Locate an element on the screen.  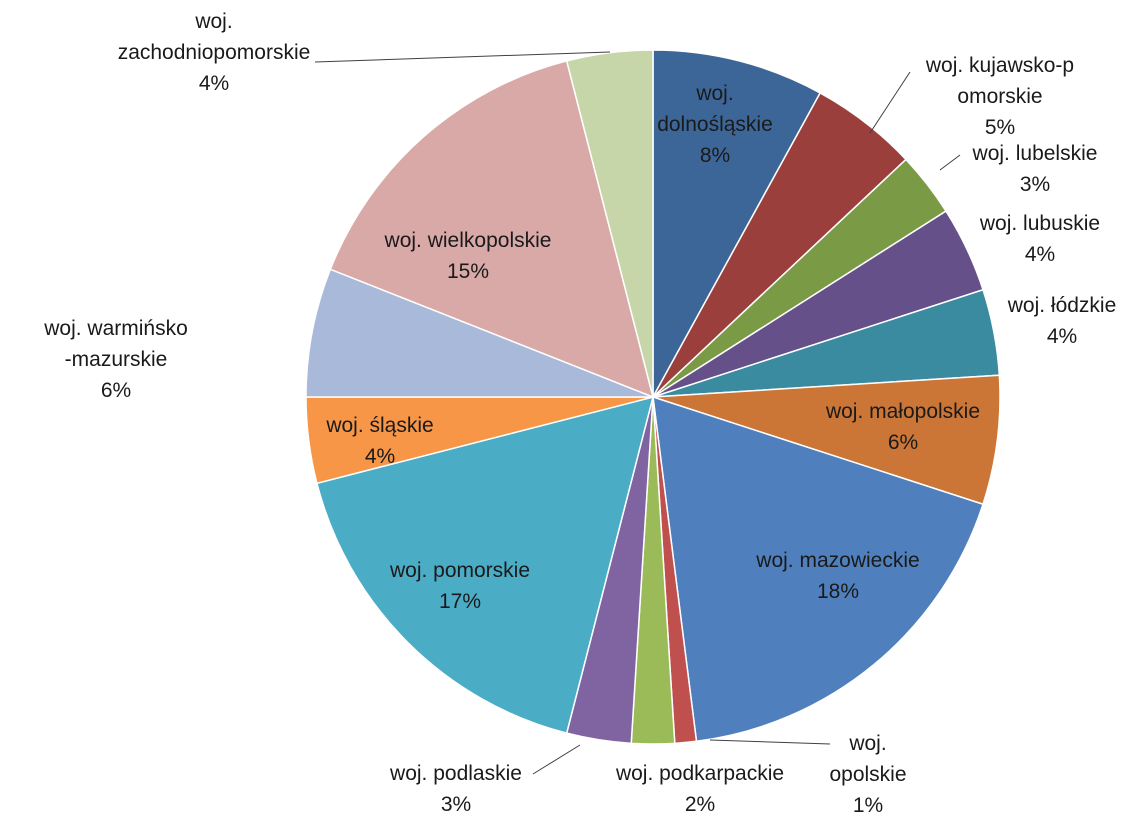
data-label-name: woj. mazowieckie is located at coordinates (837, 560).